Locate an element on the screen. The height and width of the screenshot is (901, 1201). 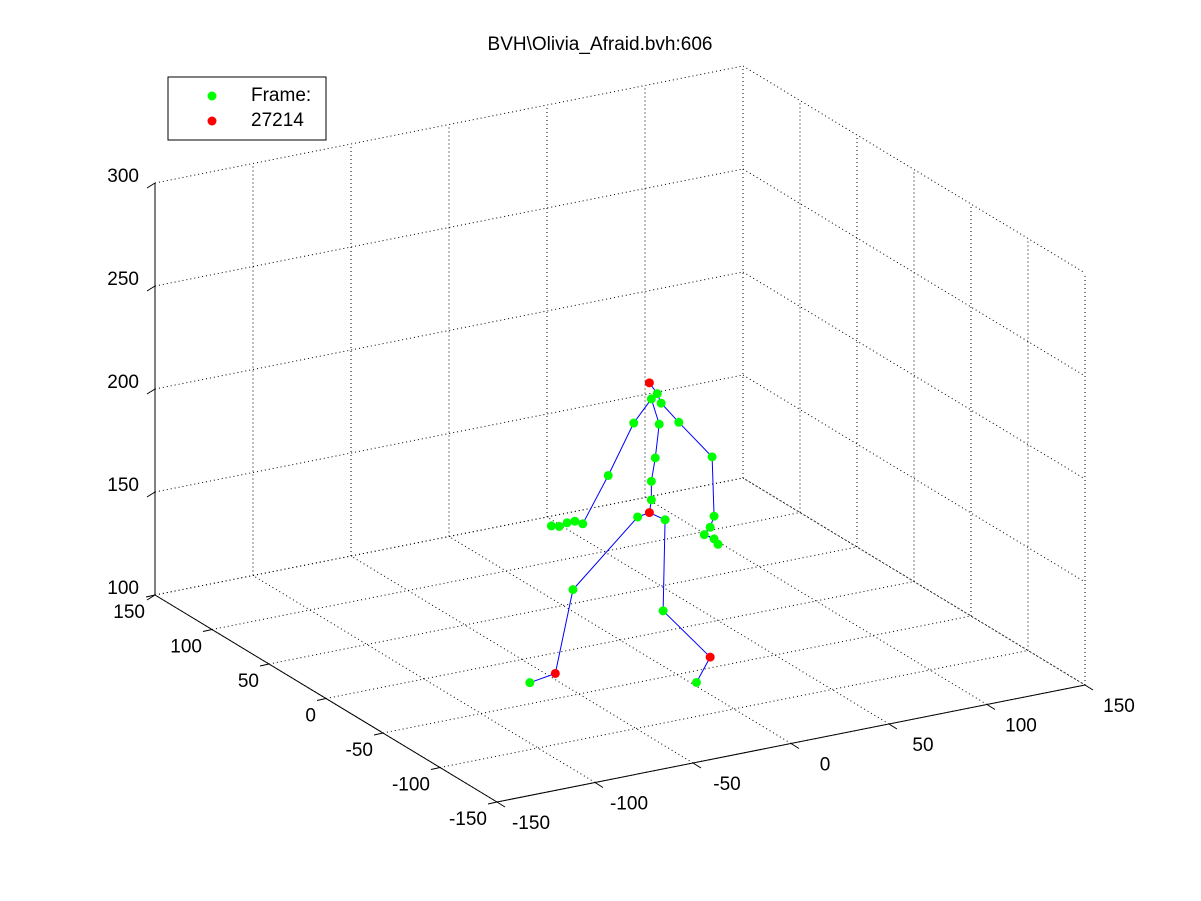
z-tick-label: 250 is located at coordinates (123, 279).